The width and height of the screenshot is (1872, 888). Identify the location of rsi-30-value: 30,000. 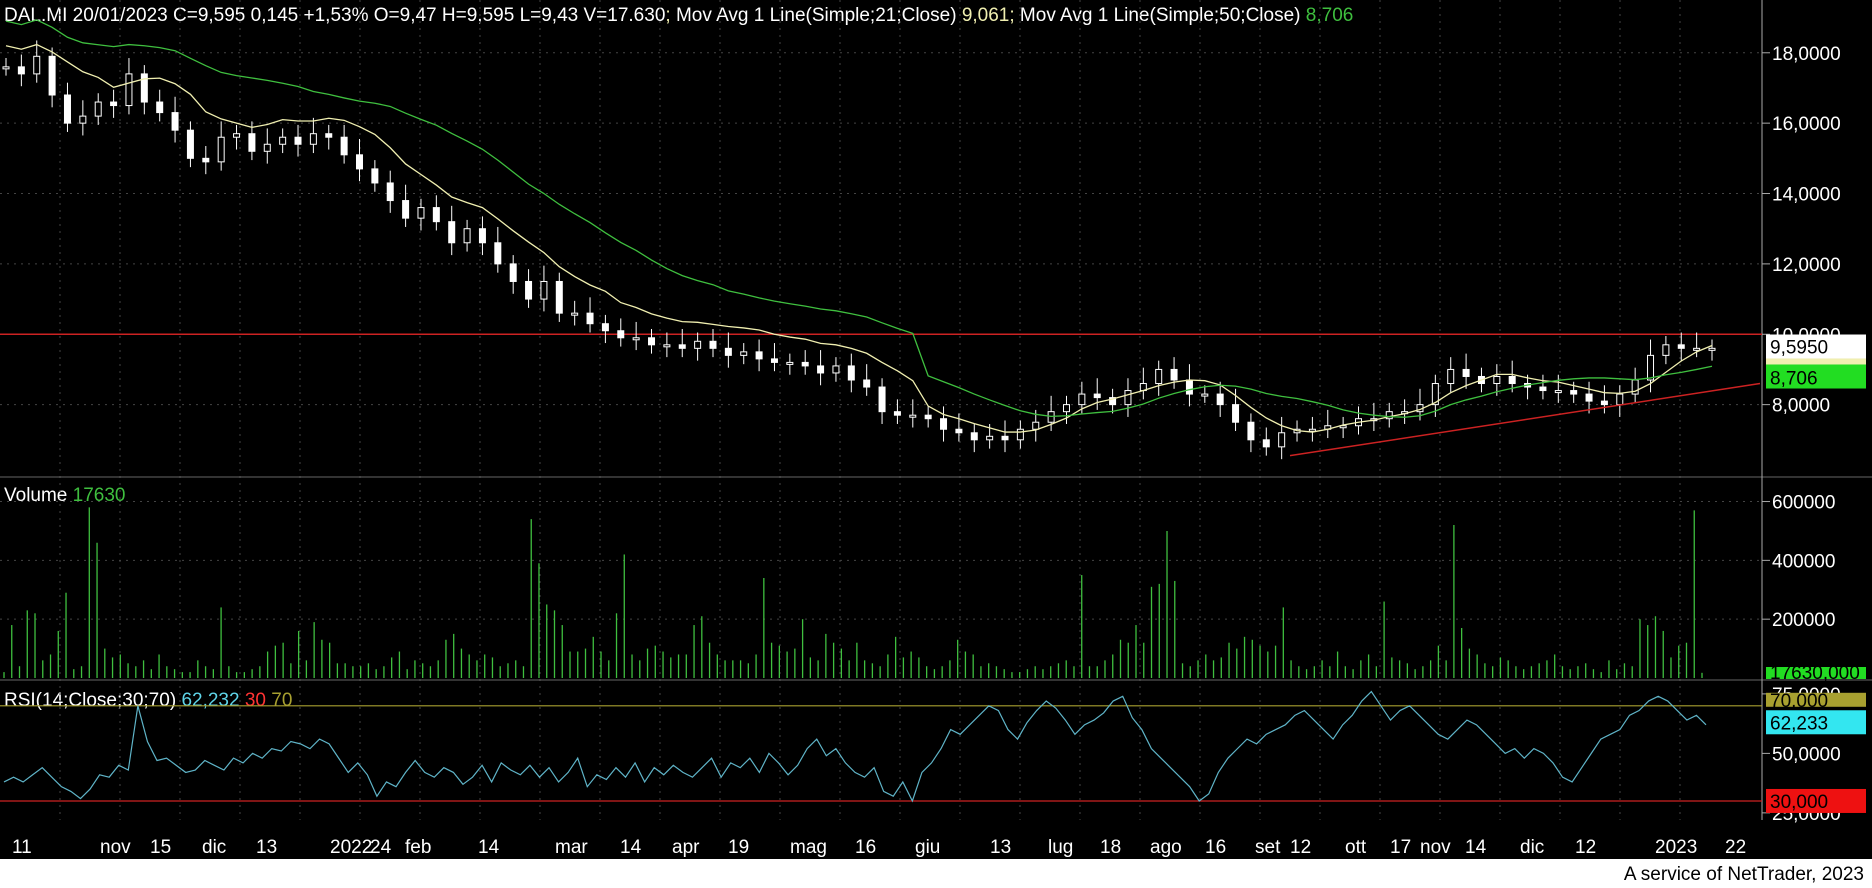
(1799, 802).